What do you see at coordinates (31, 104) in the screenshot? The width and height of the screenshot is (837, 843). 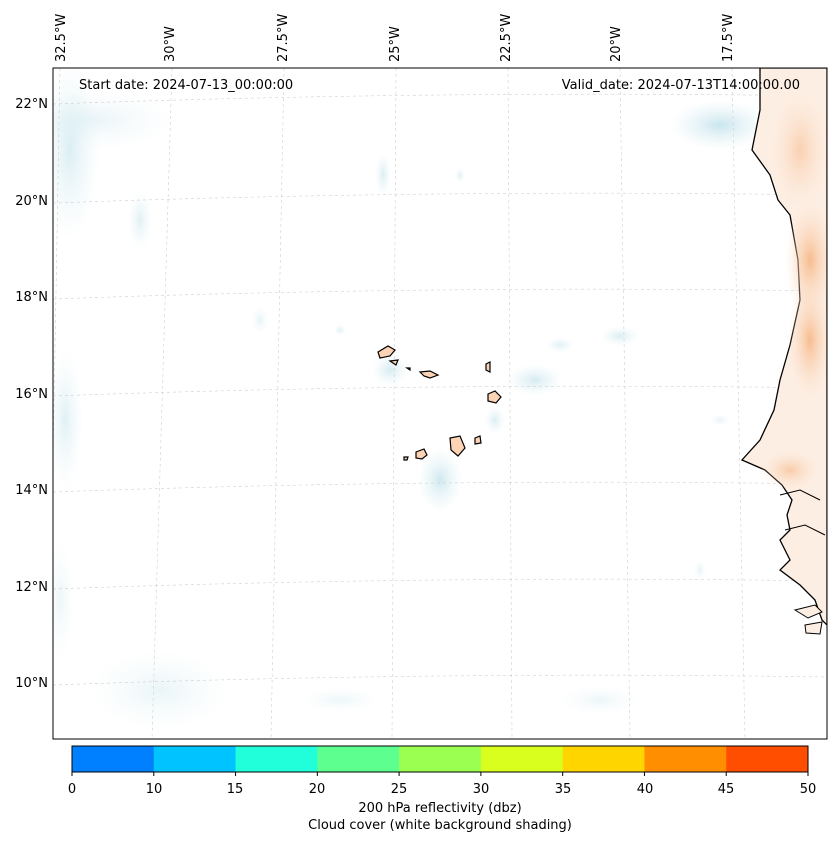 I see `lat-label: 22°N` at bounding box center [31, 104].